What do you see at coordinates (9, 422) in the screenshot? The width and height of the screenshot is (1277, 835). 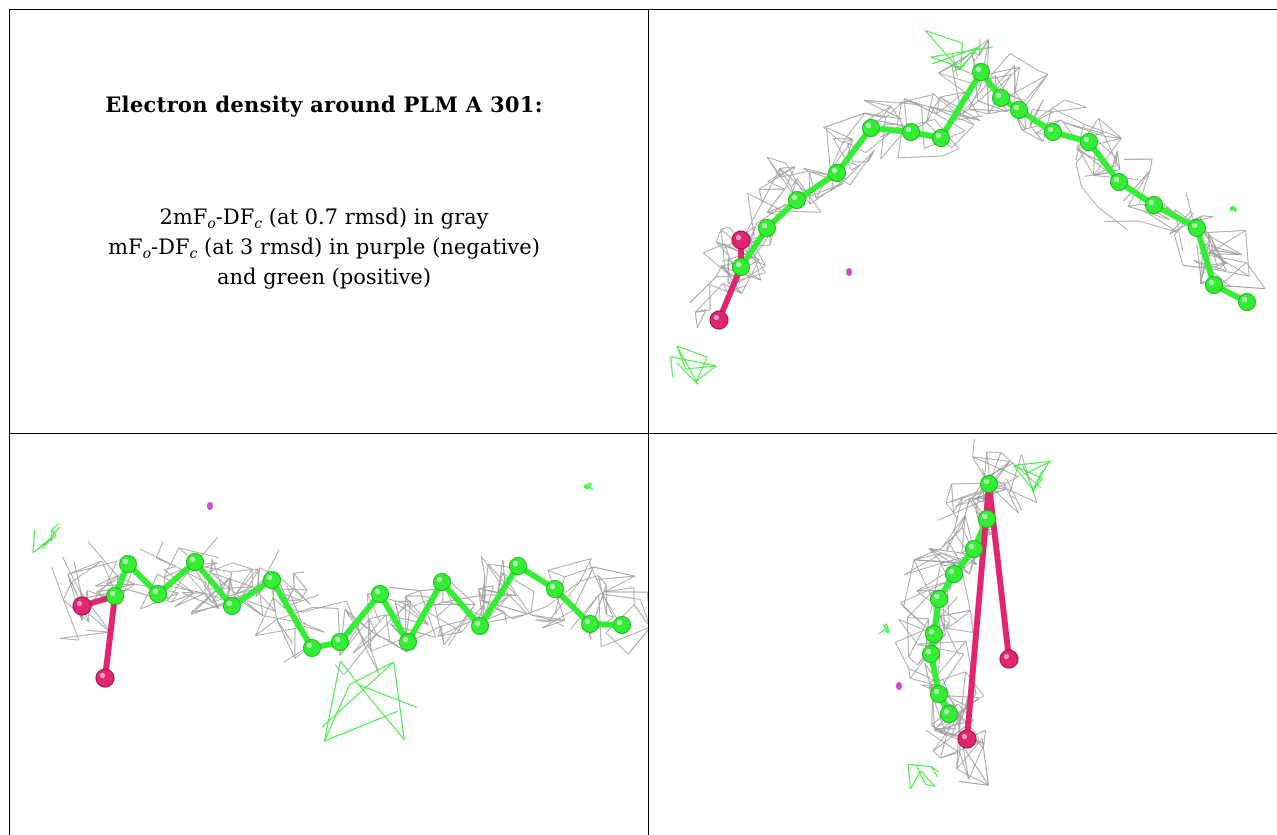 I see `border-left` at bounding box center [9, 422].